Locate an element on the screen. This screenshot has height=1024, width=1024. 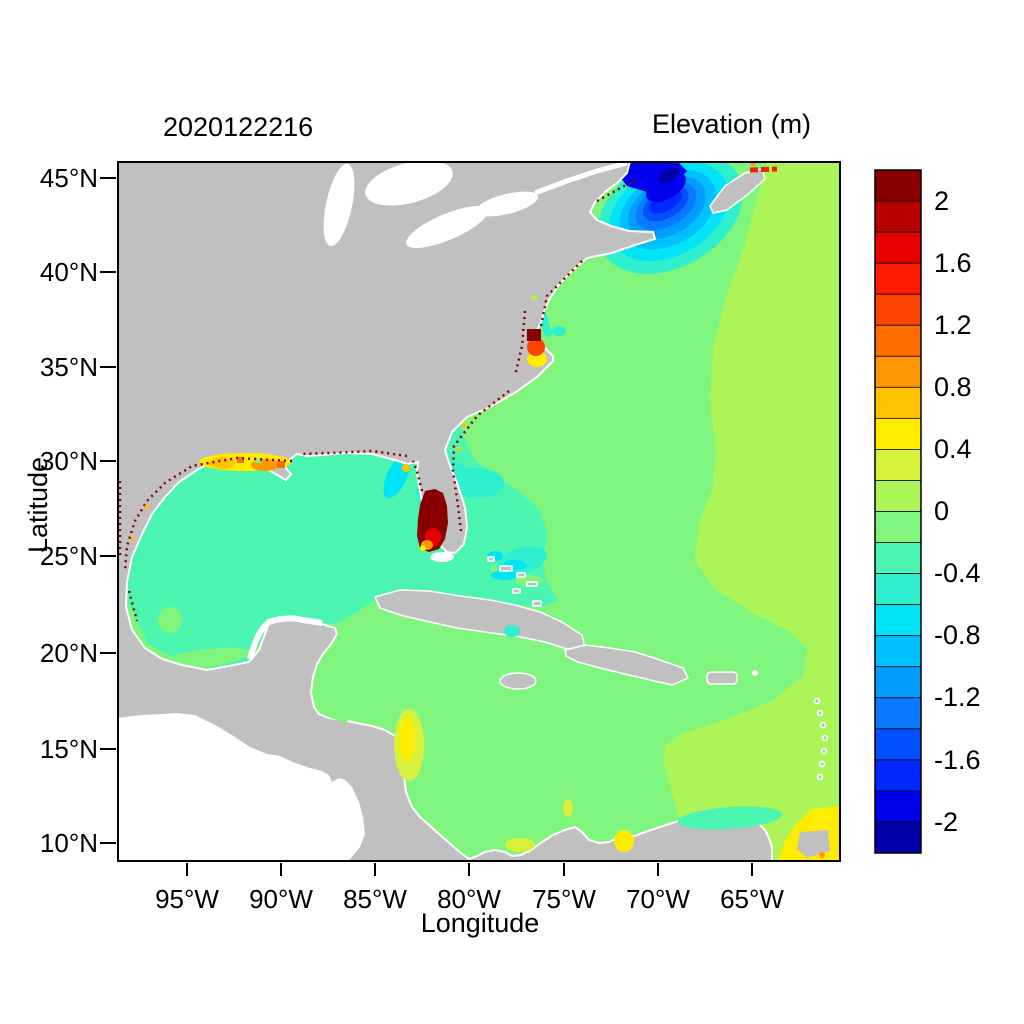
minas-basin-red-streak is located at coordinates (763, 169).